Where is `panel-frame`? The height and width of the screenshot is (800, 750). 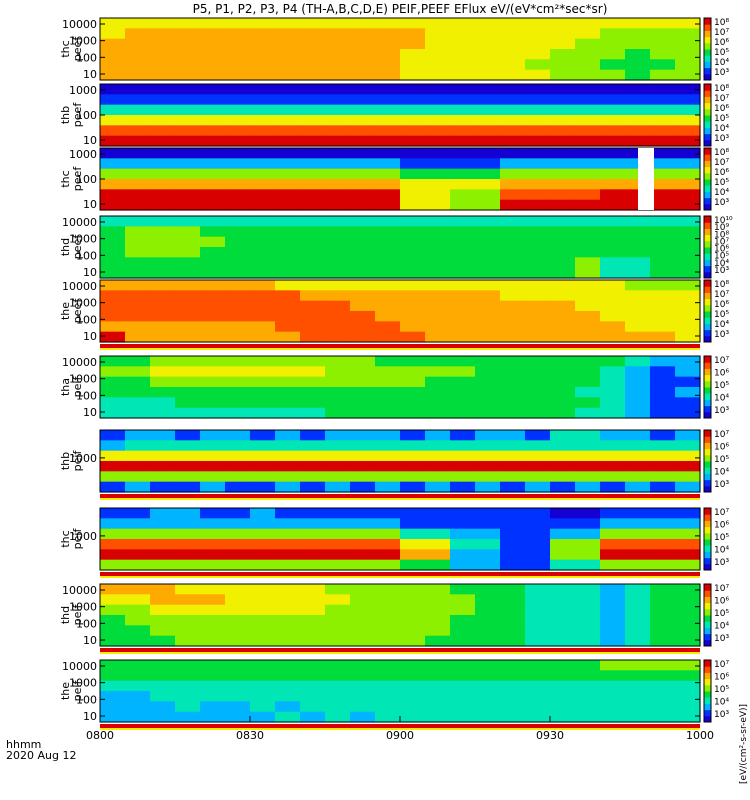
panel-frame is located at coordinates (400, 387).